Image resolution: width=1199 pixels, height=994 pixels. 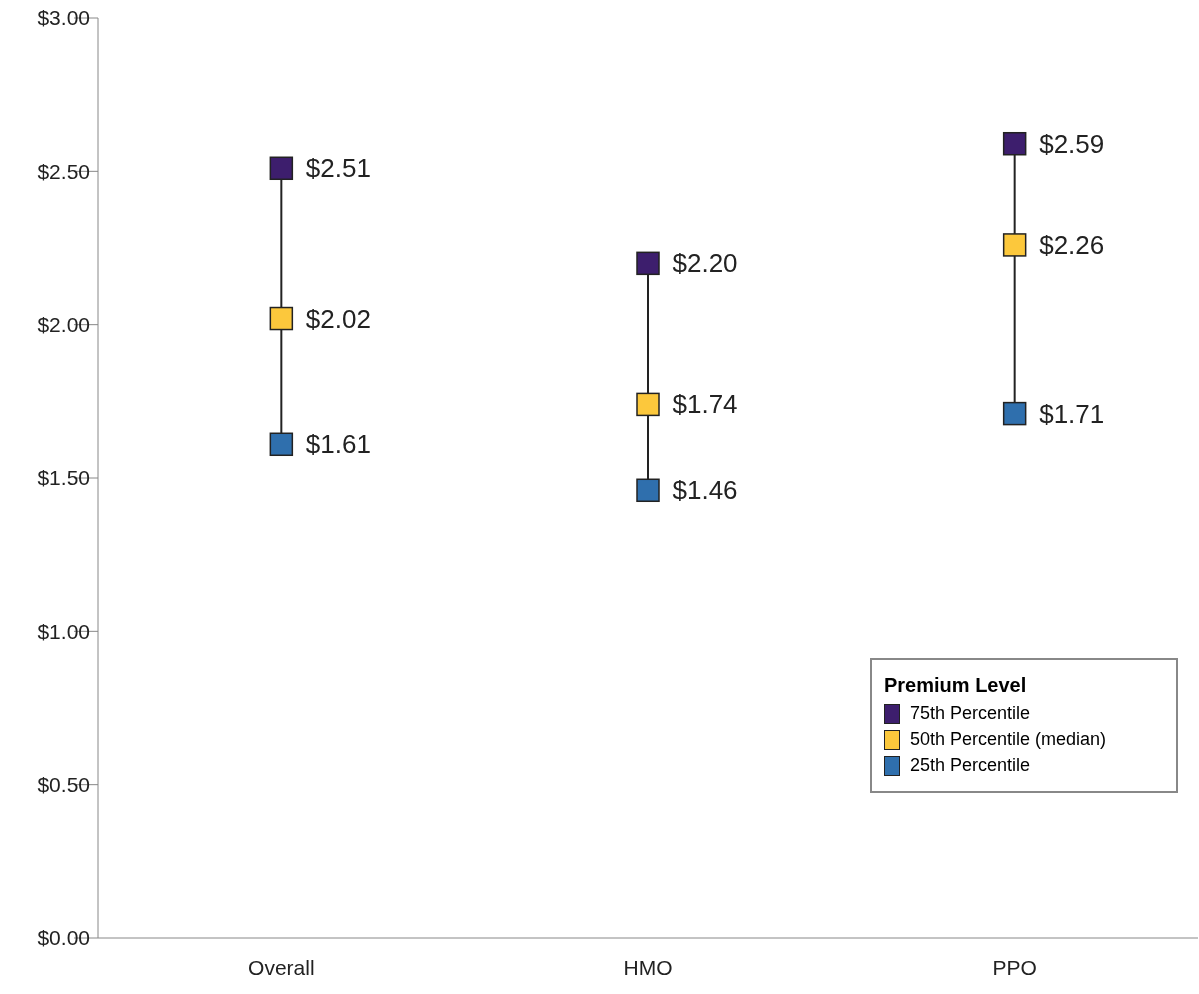 What do you see at coordinates (63, 18) in the screenshot?
I see `y-tick-label: $3.00` at bounding box center [63, 18].